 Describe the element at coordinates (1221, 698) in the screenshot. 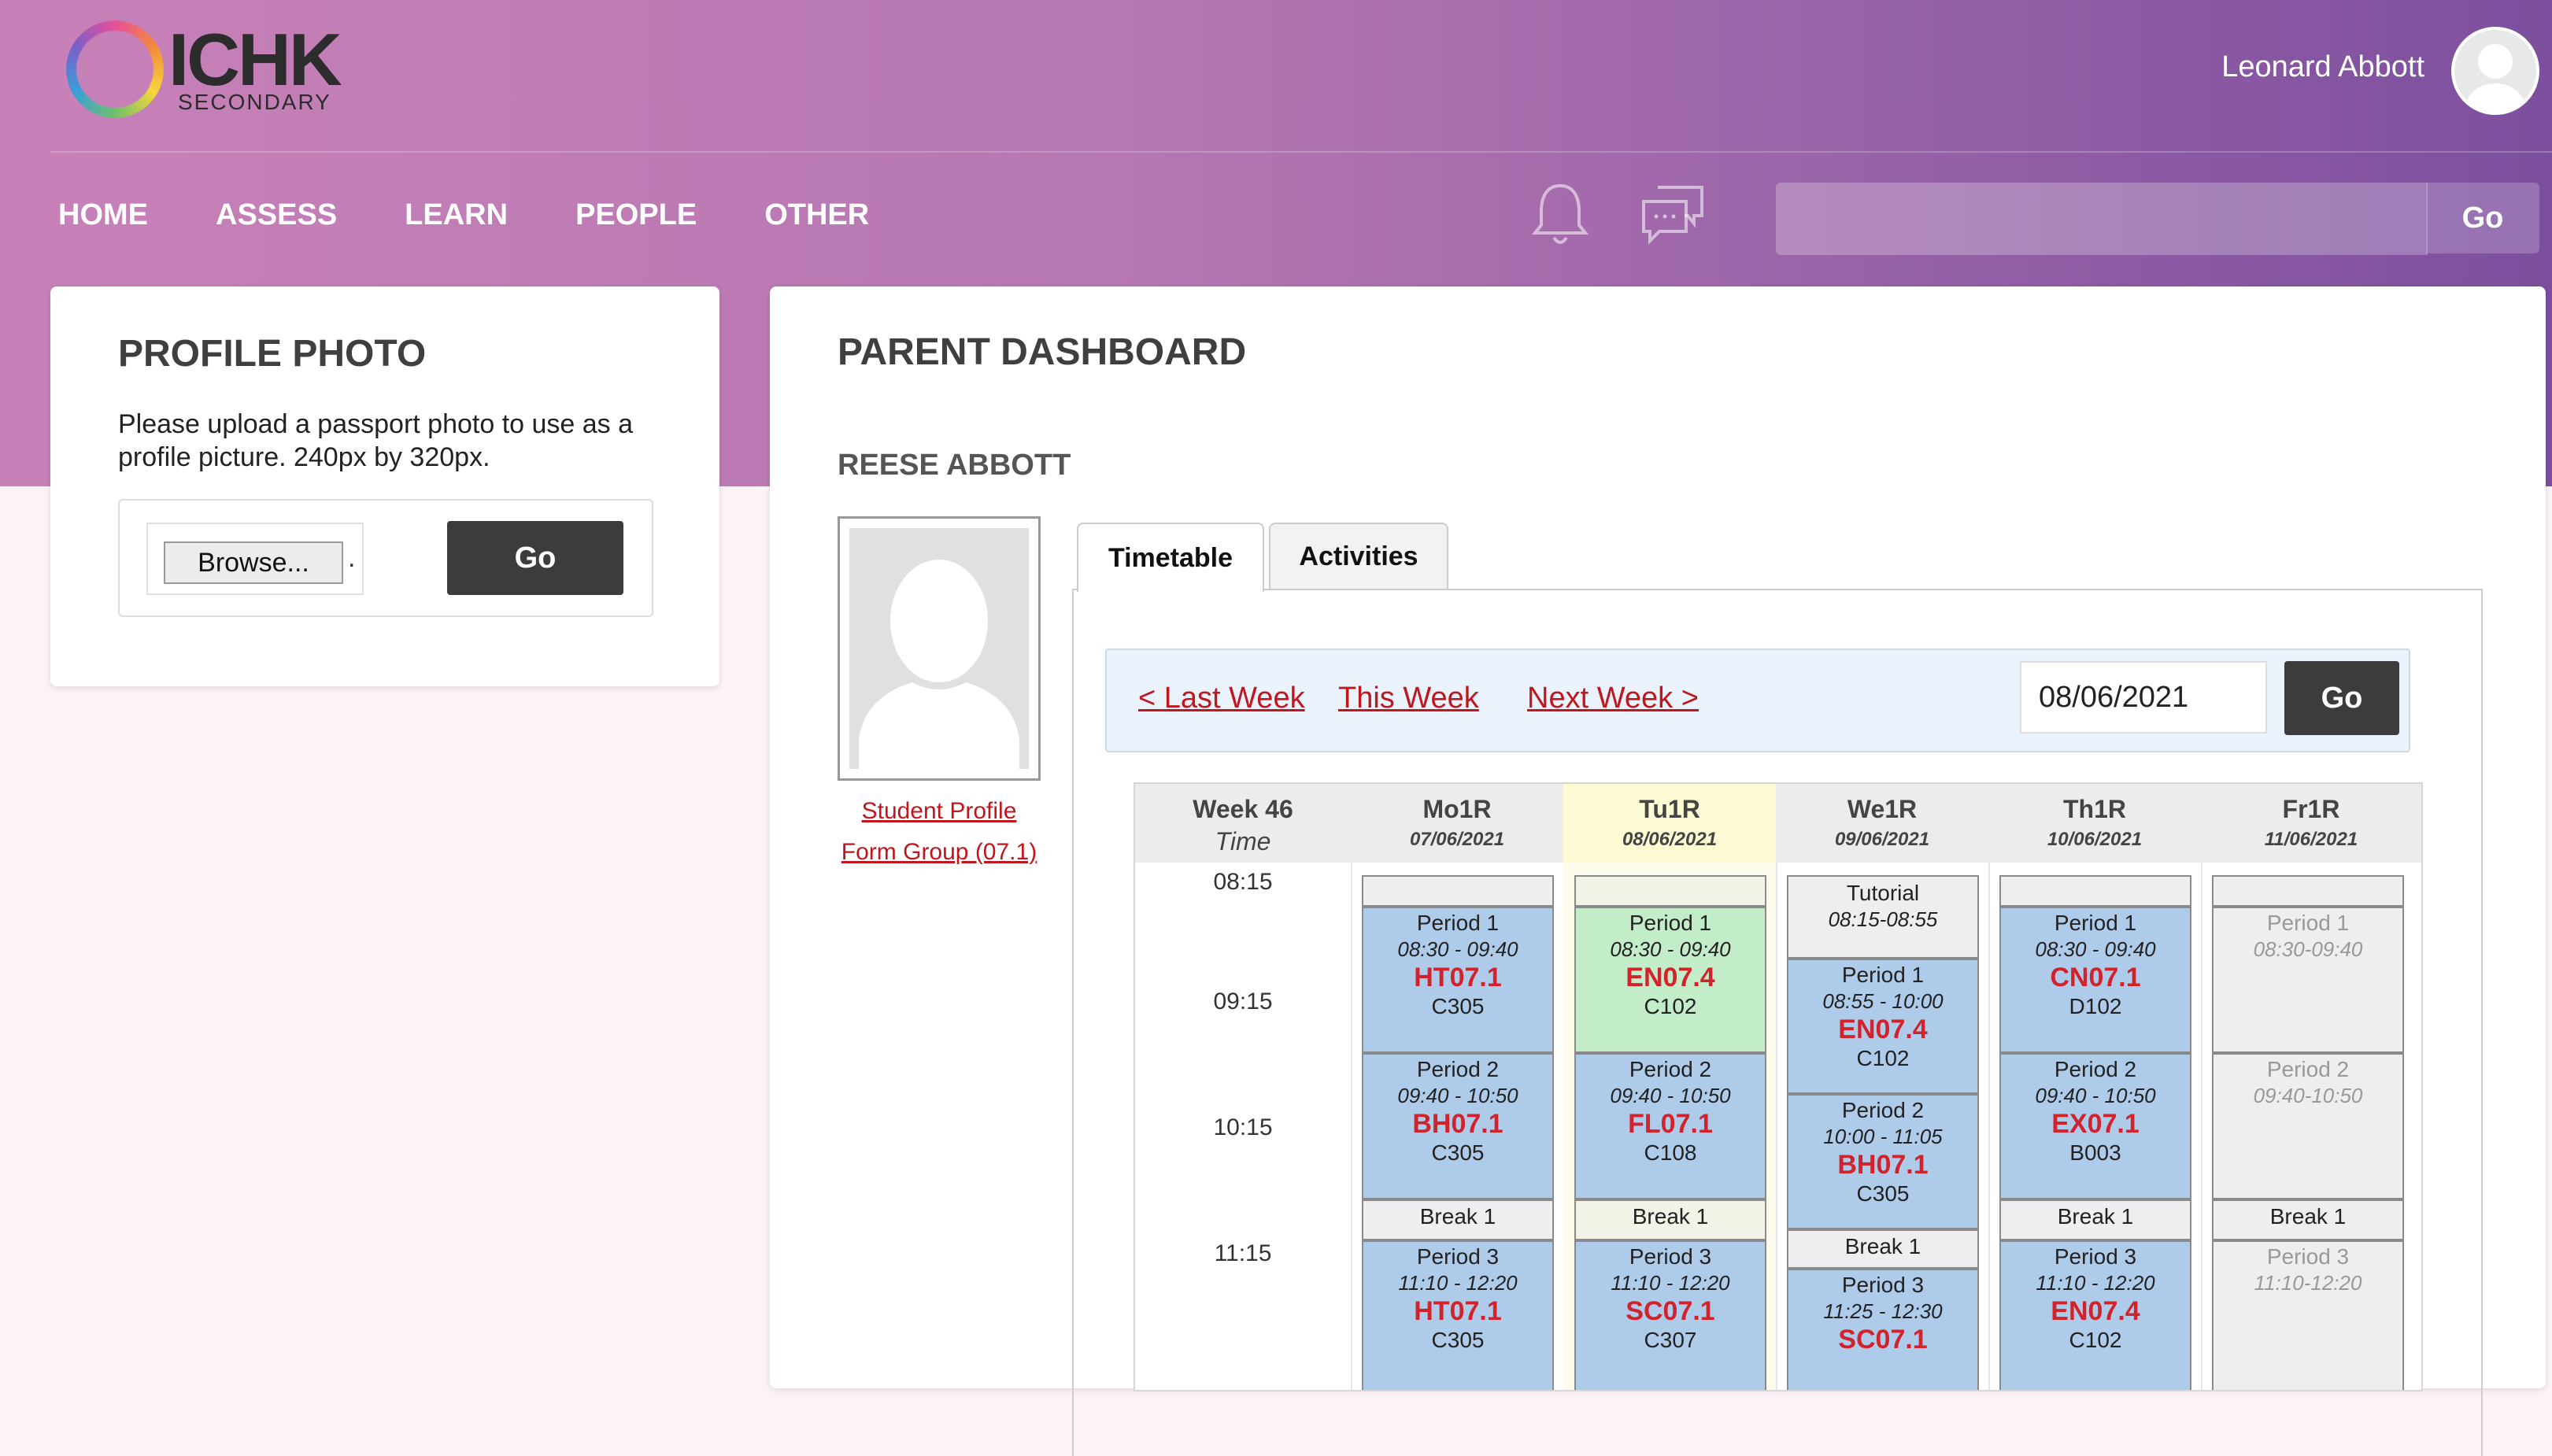

I see `last-week-link: < Last Week` at that location.